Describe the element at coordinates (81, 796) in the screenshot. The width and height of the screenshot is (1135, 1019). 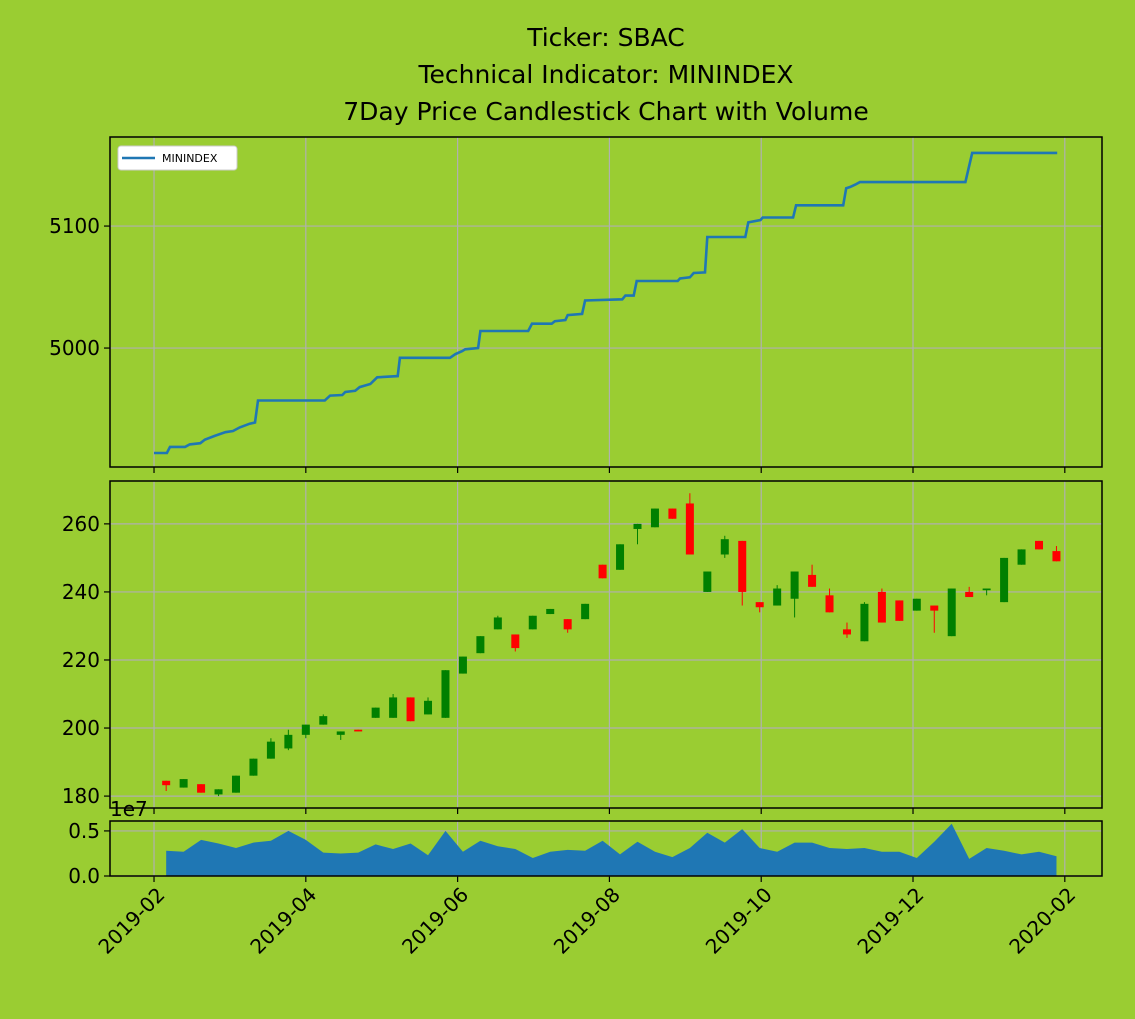
I see `y-tick-label: 180` at that location.